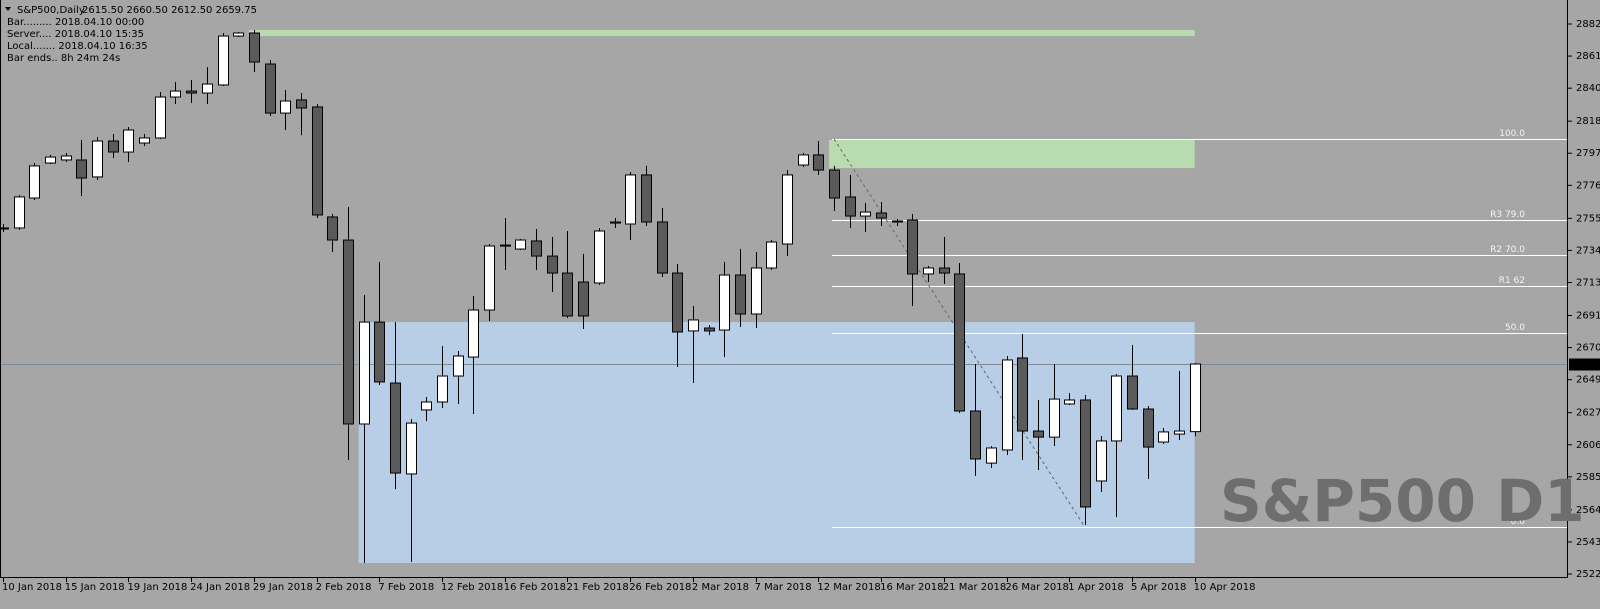  Describe the element at coordinates (1518, 522) in the screenshot. I see `fib-label: 0.0` at that location.